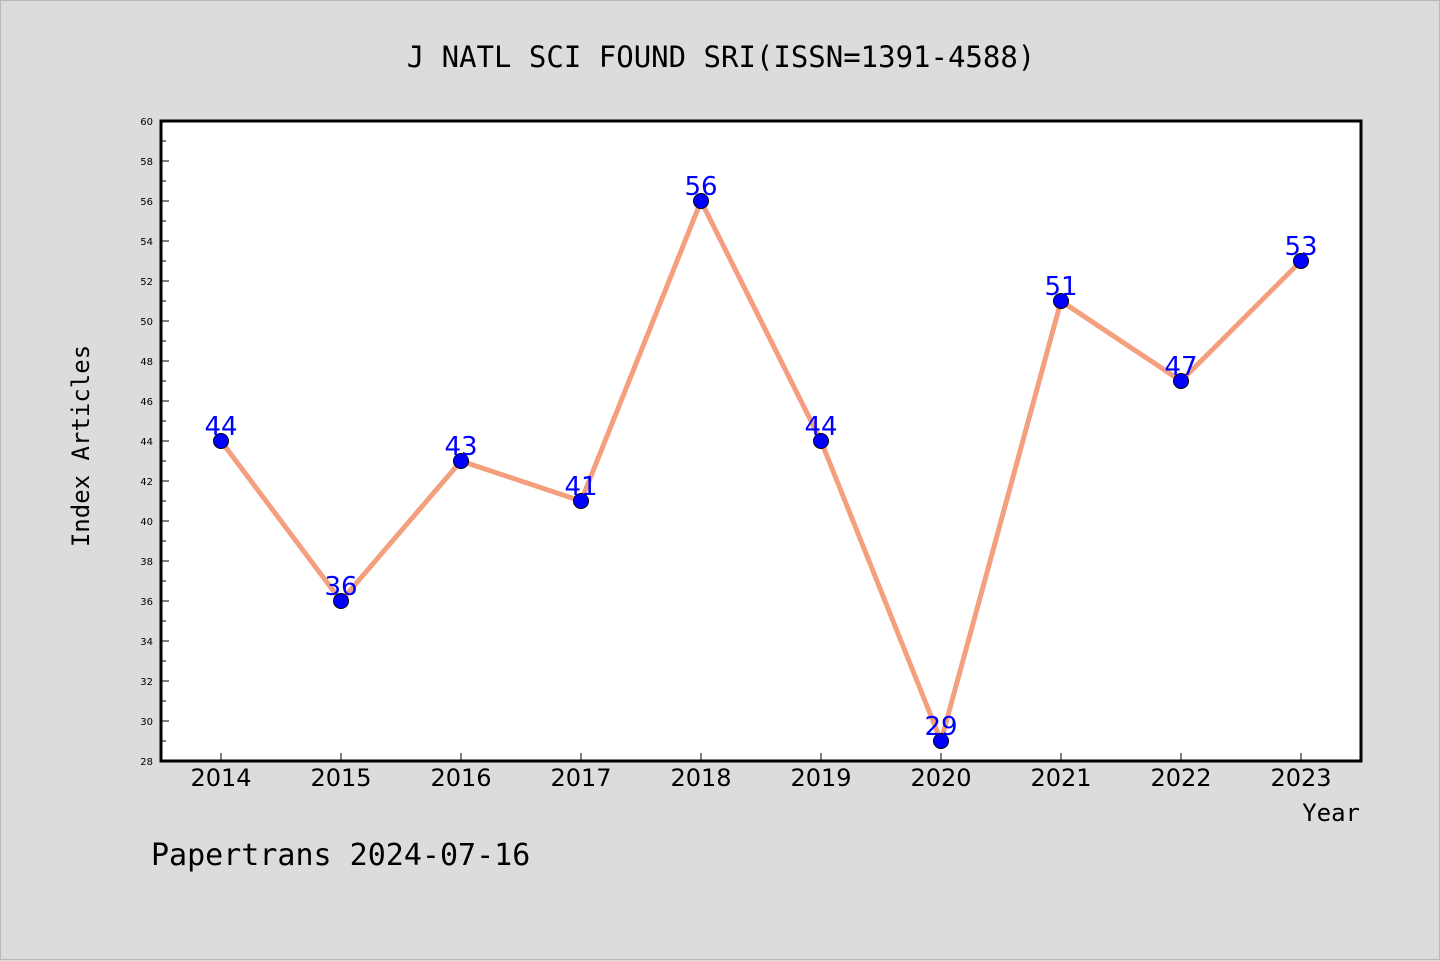 The width and height of the screenshot is (1440, 961). I want to click on x-tick-label: 2018, so click(700, 778).